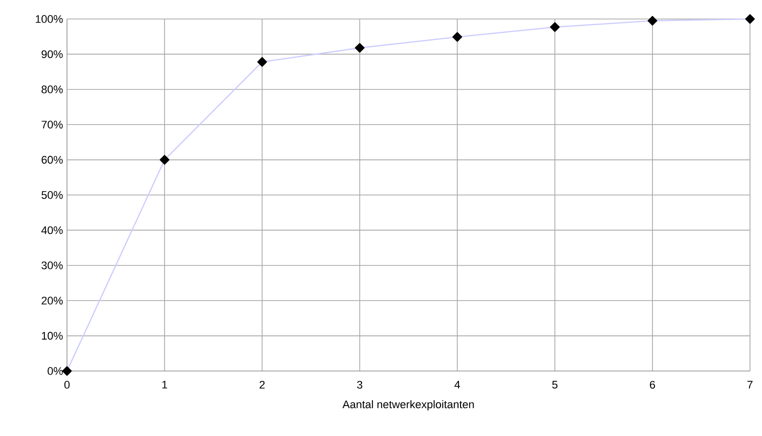  I want to click on y-tick-label: 50%, so click(52, 195).